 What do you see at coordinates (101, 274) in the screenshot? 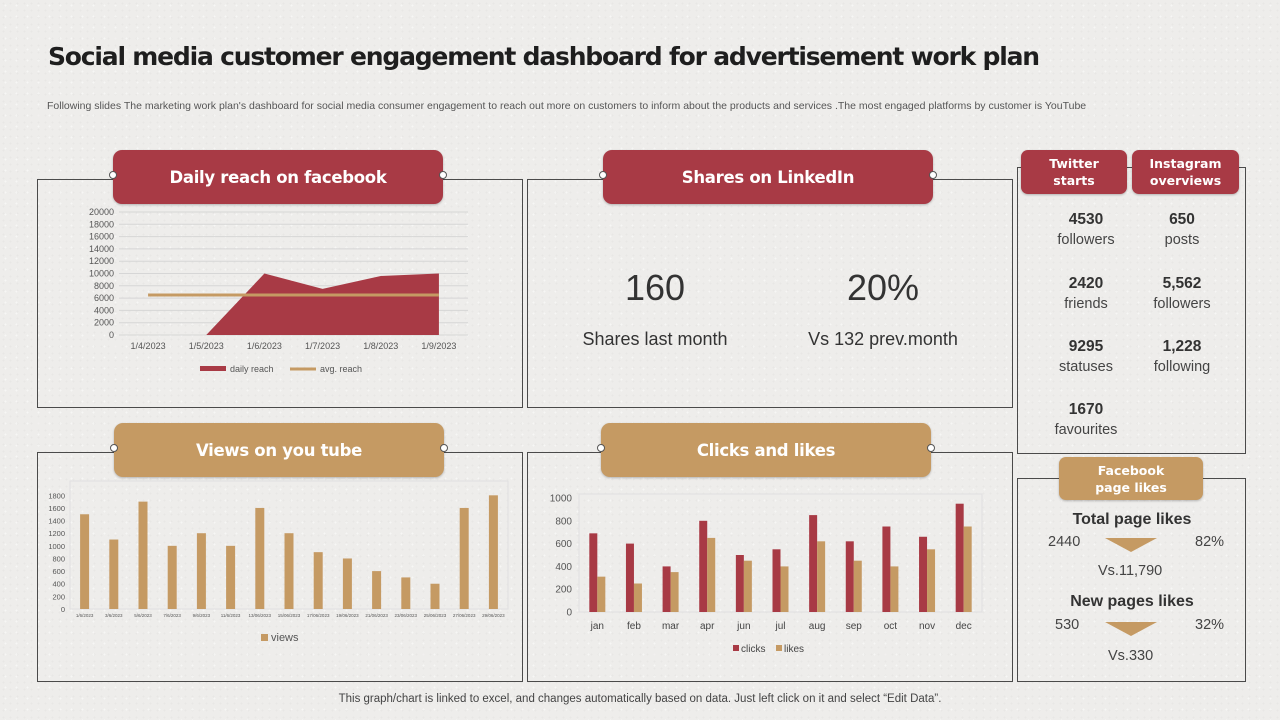
I see `y-tick-label: 10000` at bounding box center [101, 274].